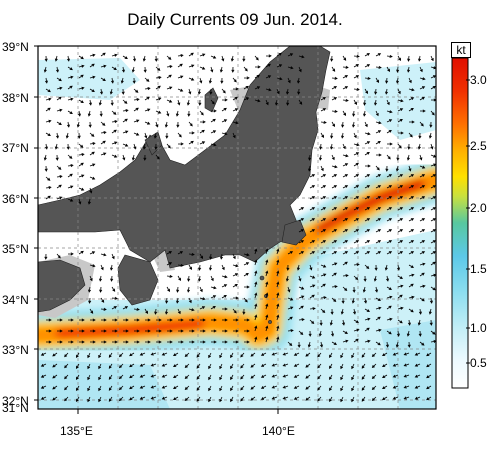 Image resolution: width=500 pixels, height=460 pixels. I want to click on lat-label-31: 31°N, so click(15, 408).